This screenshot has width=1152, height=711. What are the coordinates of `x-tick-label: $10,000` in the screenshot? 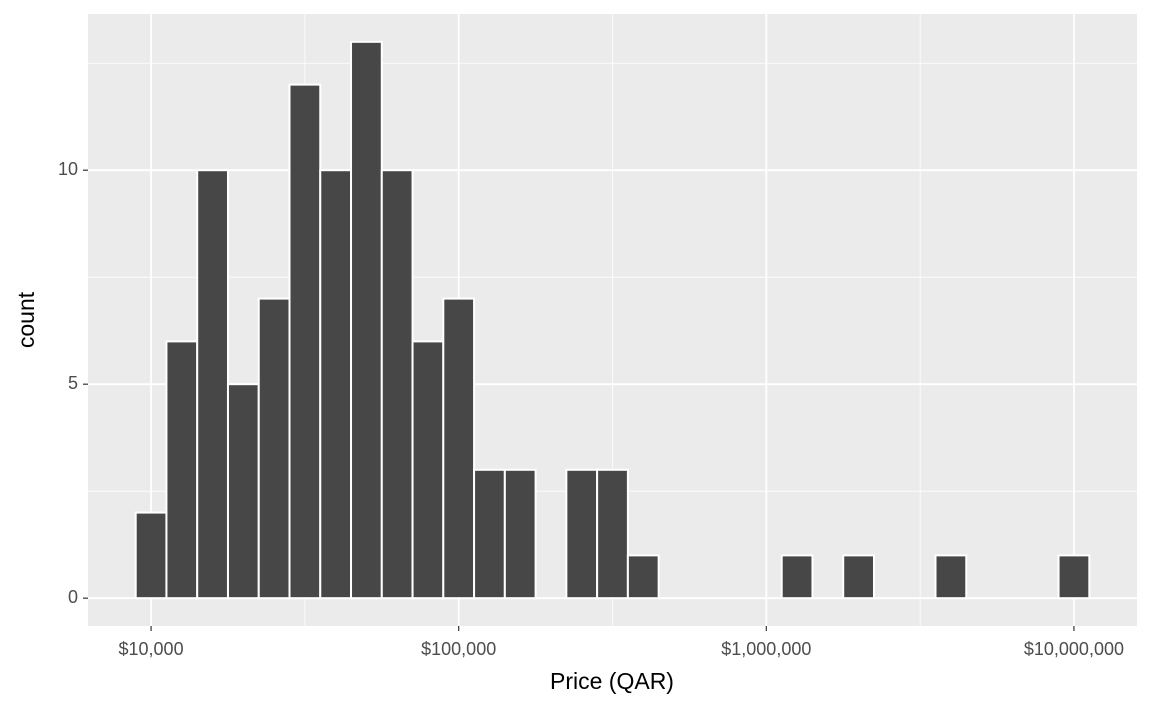 It's located at (151, 649).